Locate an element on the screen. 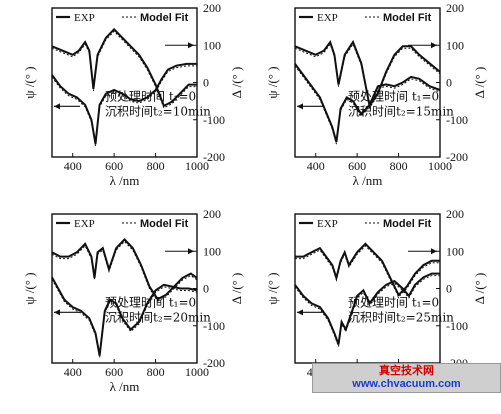  annotation-line-2: 沉积时间t₂=10min is located at coordinates (158, 111).